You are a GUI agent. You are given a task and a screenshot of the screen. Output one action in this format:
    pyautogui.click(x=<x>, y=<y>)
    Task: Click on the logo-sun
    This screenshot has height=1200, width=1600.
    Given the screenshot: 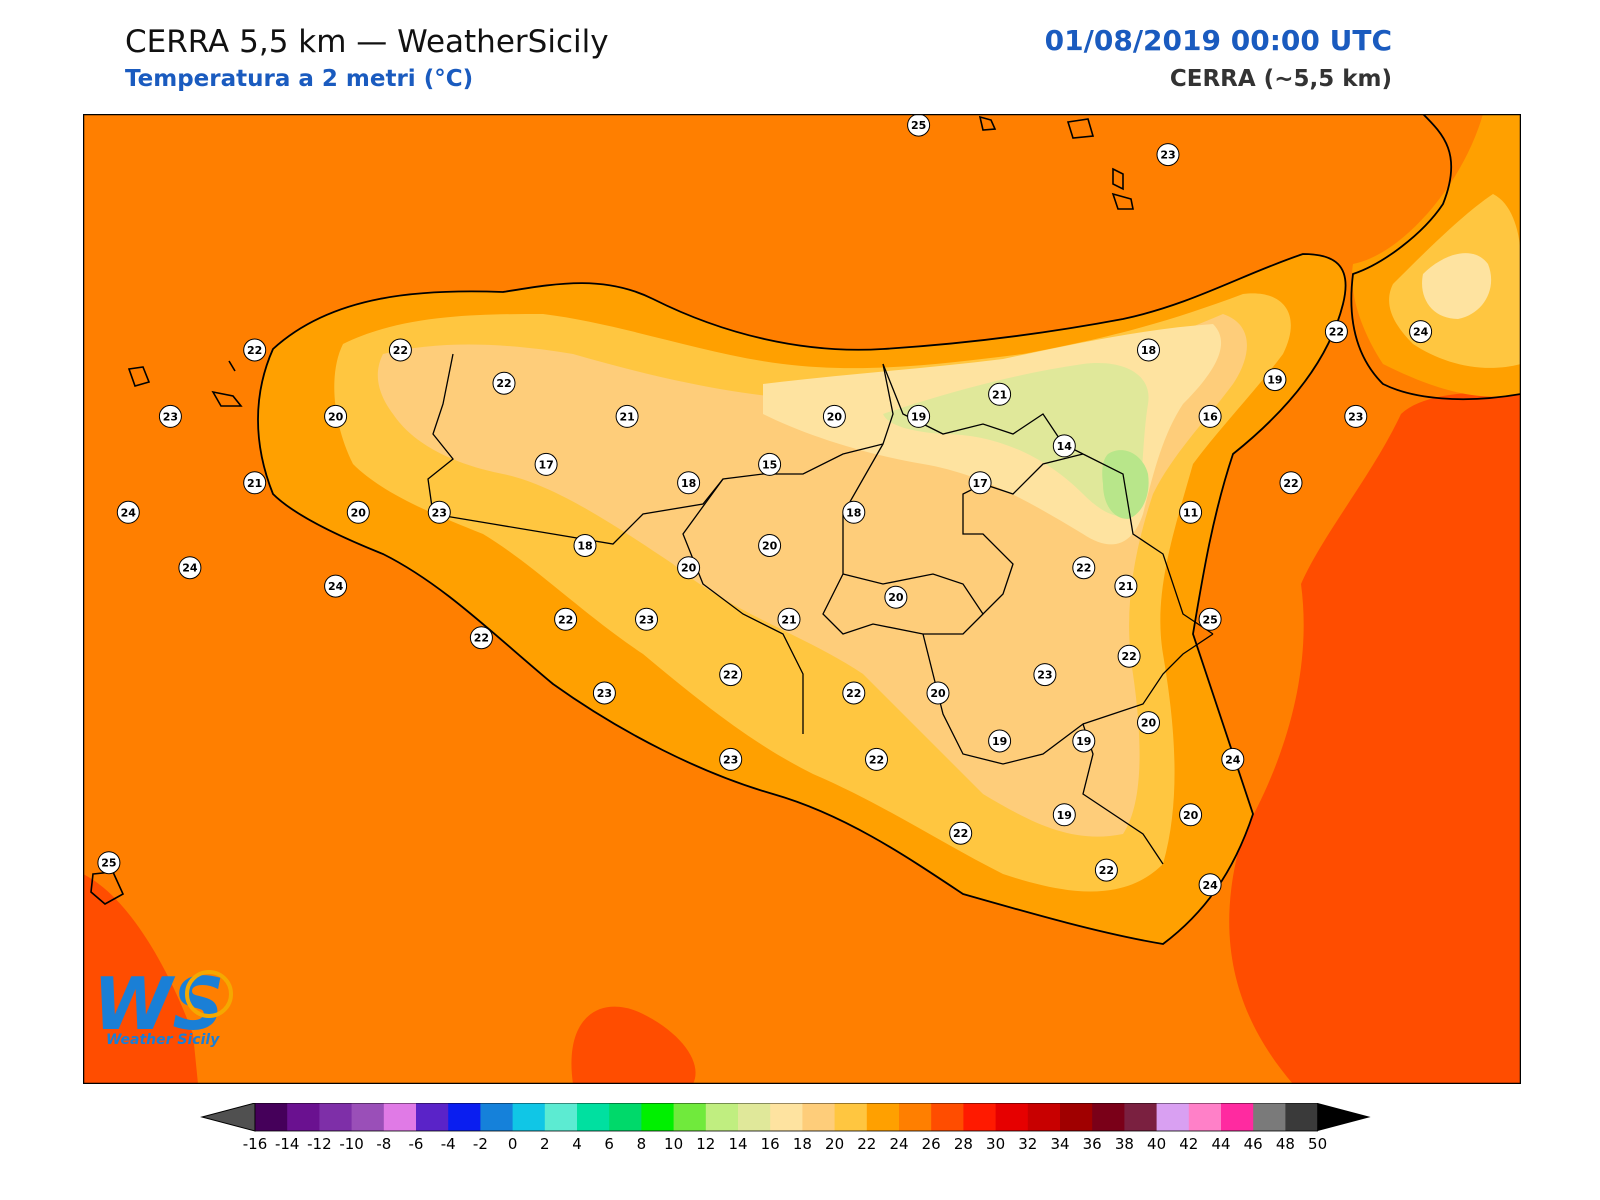 What is the action you would take?
    pyautogui.click(x=209, y=994)
    